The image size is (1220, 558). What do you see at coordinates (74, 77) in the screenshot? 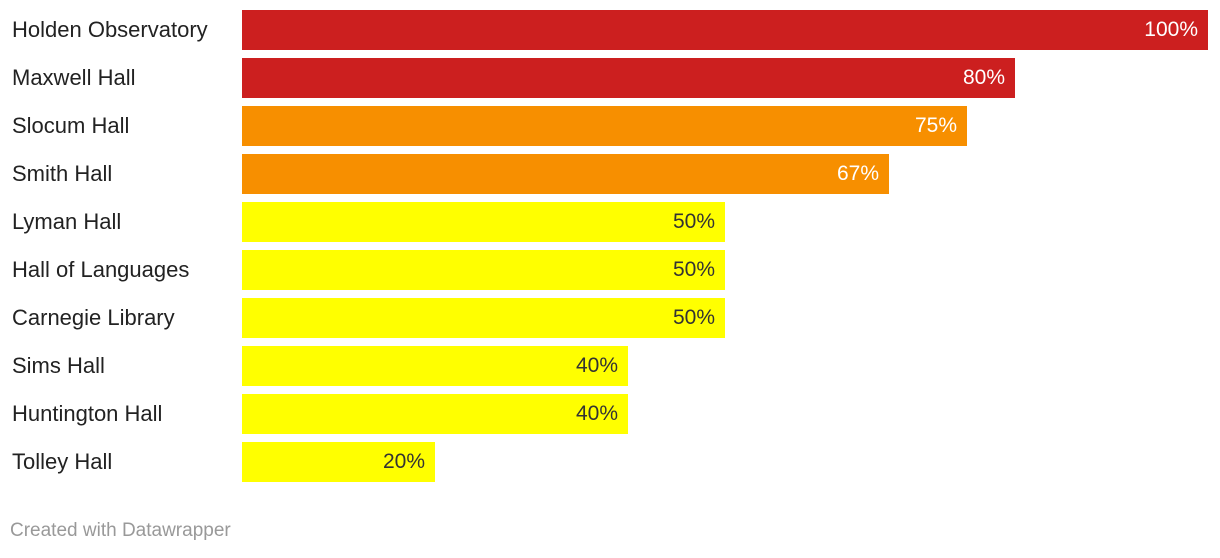
I see `category-label: Maxwell Hall` at bounding box center [74, 77].